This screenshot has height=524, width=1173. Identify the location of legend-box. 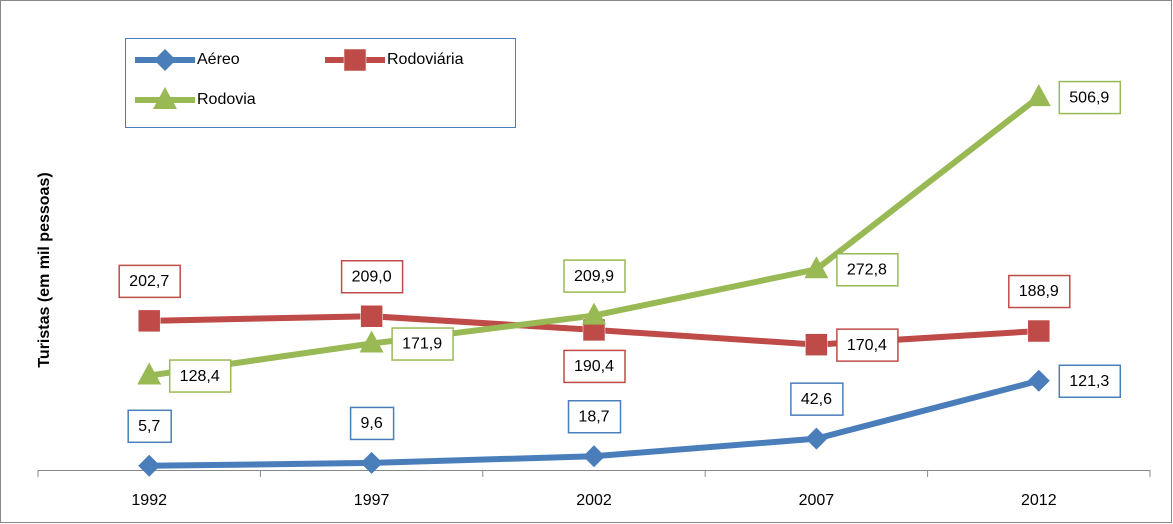
(320, 83).